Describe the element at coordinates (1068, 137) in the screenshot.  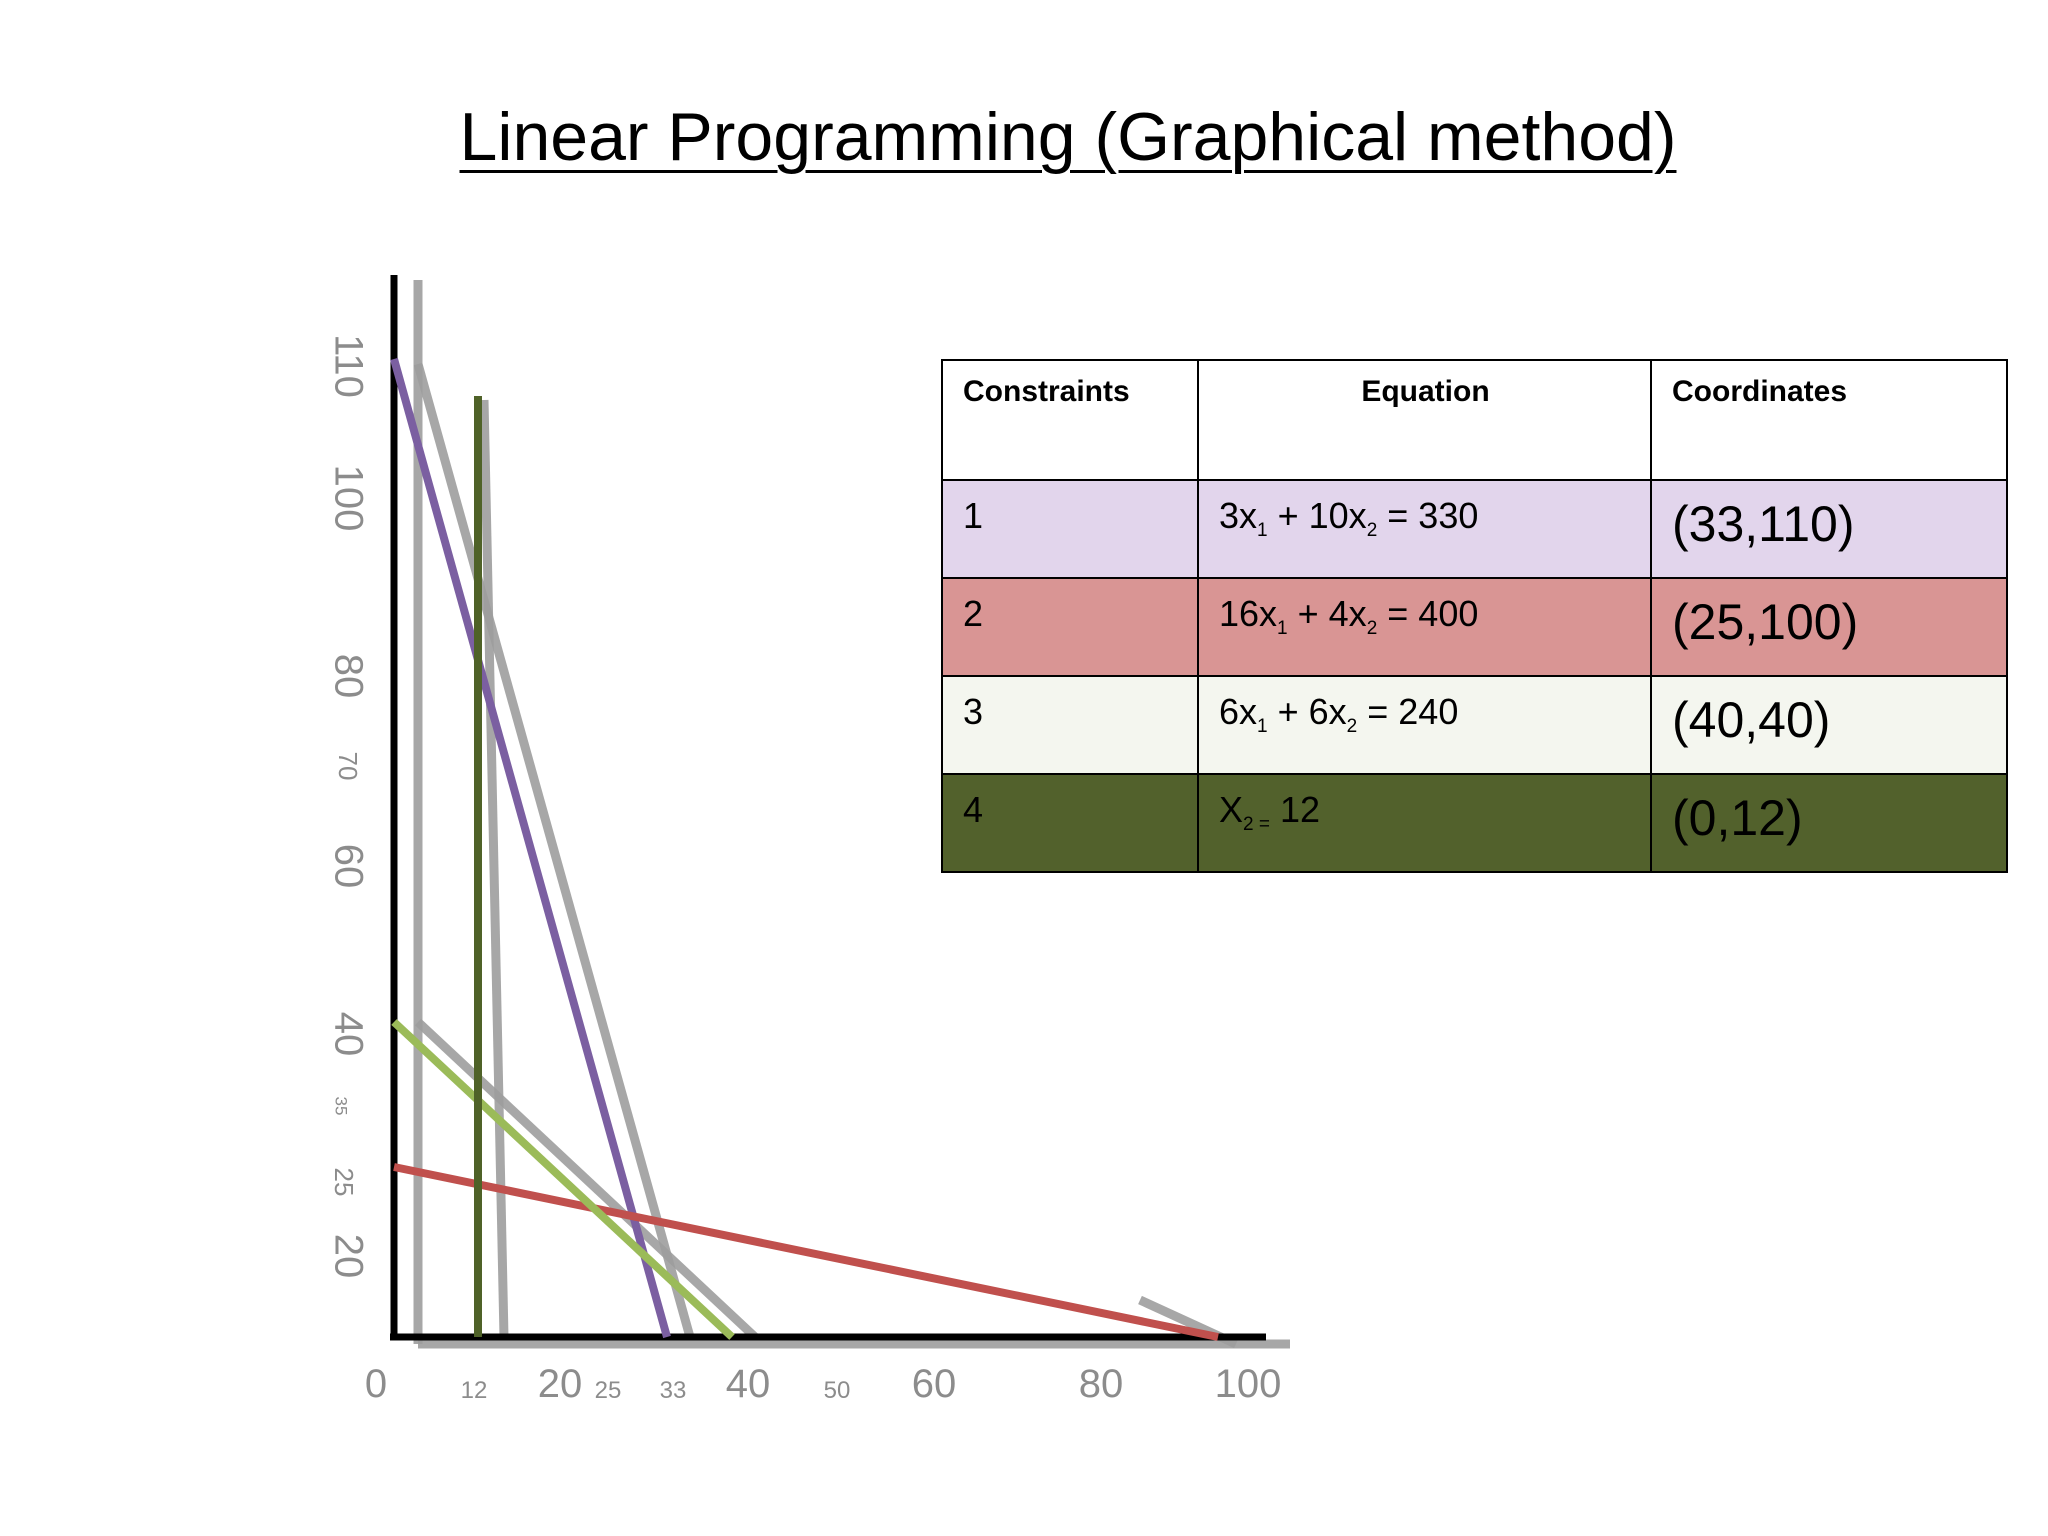
I see `chart-title: Linear Programming (Graphical method)` at that location.